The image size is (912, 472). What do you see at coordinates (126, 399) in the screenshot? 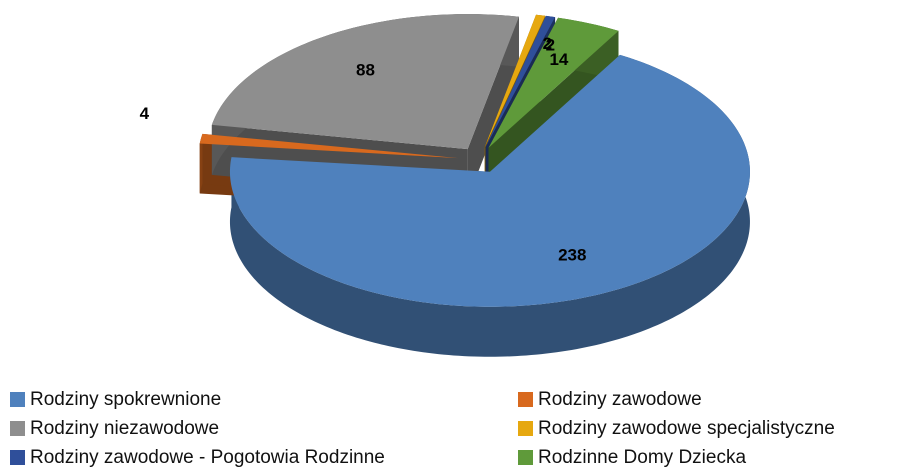
I see `legend-label: Rodziny spokrewnione` at bounding box center [126, 399].